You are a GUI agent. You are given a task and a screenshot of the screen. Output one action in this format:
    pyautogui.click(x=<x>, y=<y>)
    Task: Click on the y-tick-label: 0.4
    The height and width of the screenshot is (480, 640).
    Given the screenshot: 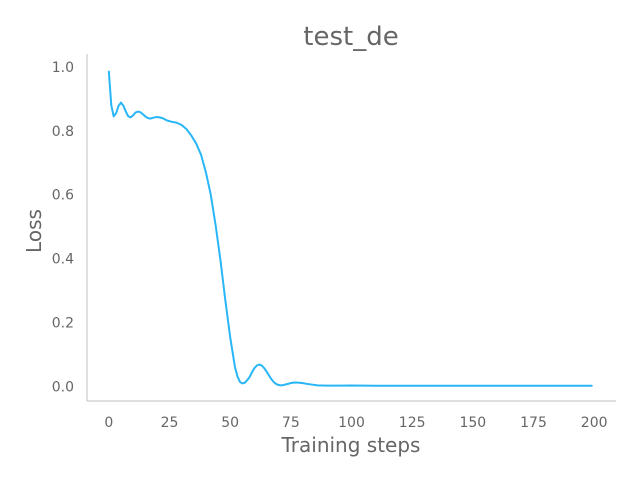 What is the action you would take?
    pyautogui.click(x=63, y=260)
    